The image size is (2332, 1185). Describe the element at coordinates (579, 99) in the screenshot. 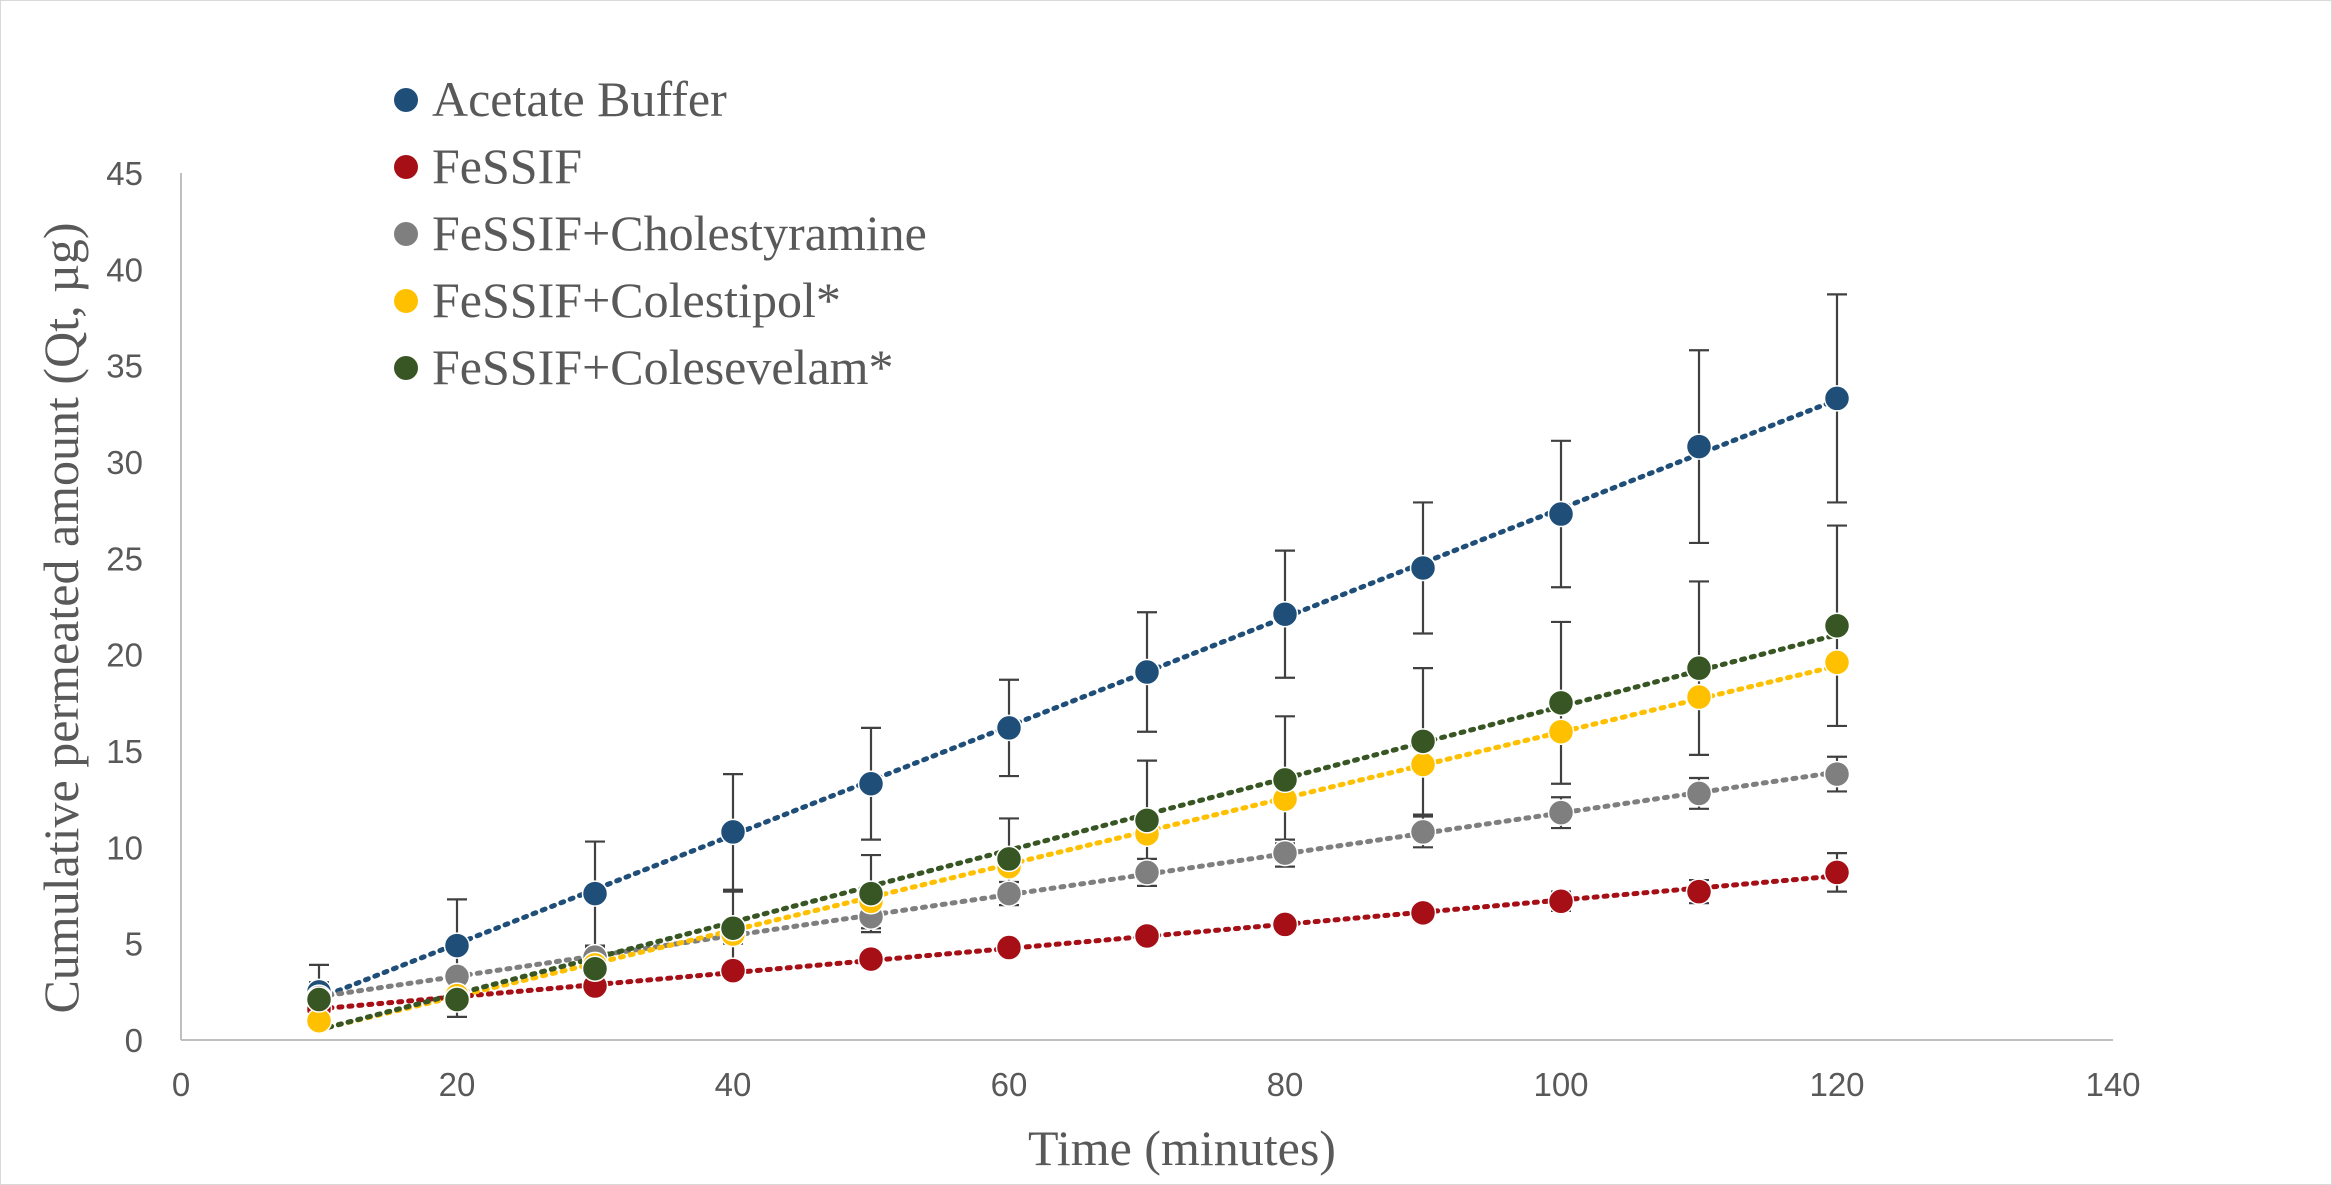

I see `legend-label: Acetate Buffer` at that location.